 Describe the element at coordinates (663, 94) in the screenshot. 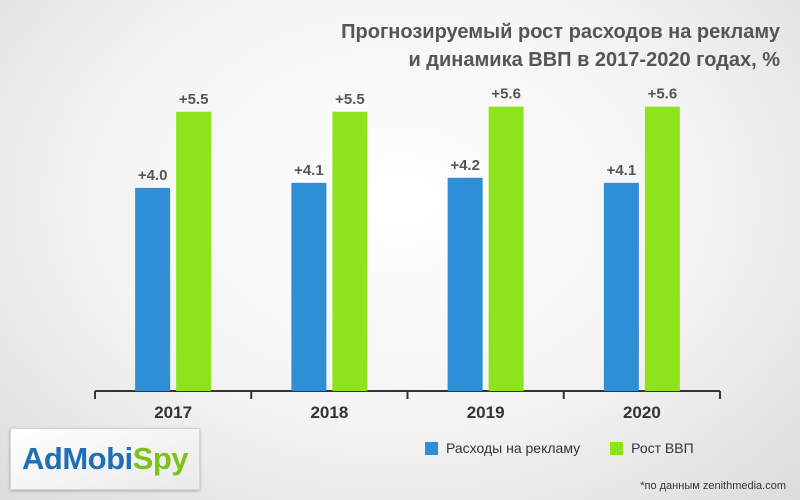

I see `data-label-gdp-2020: +5.6` at that location.